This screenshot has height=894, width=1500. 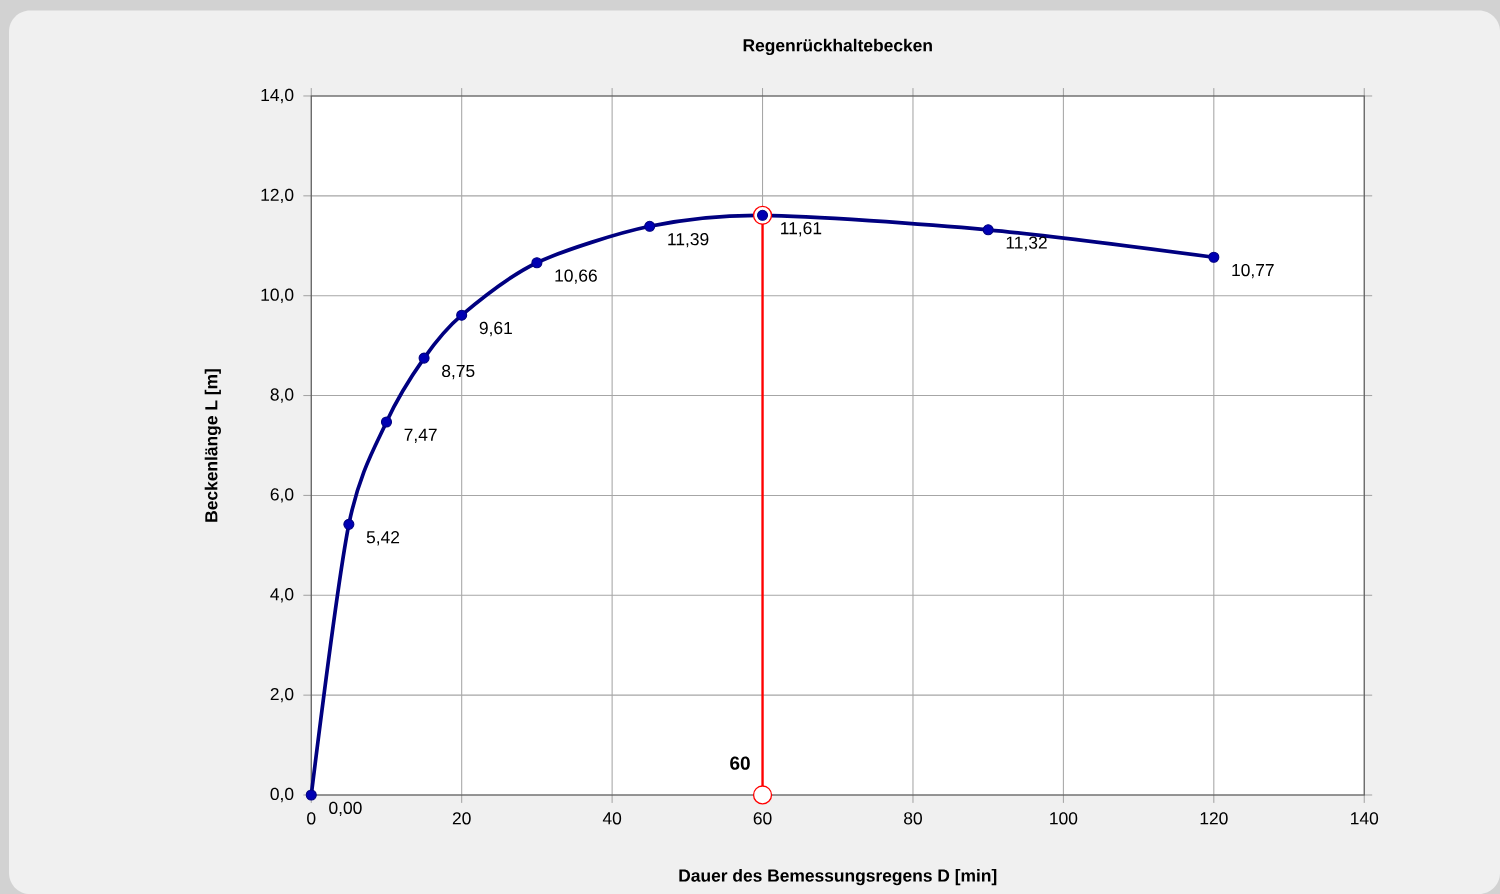 I want to click on chart-title: Regenrückhaltebecken, so click(x=837, y=47).